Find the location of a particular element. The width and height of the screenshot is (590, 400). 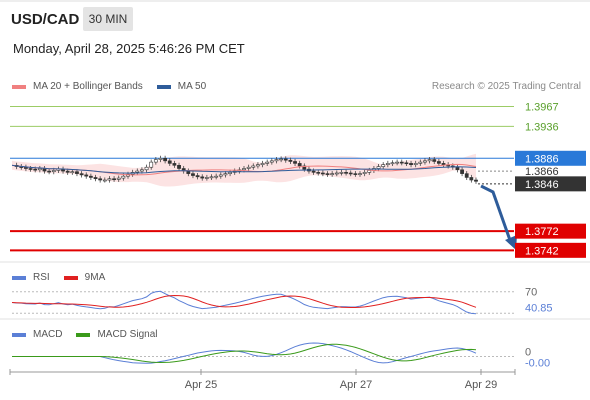

x-label: Apr 27 is located at coordinates (356, 385).